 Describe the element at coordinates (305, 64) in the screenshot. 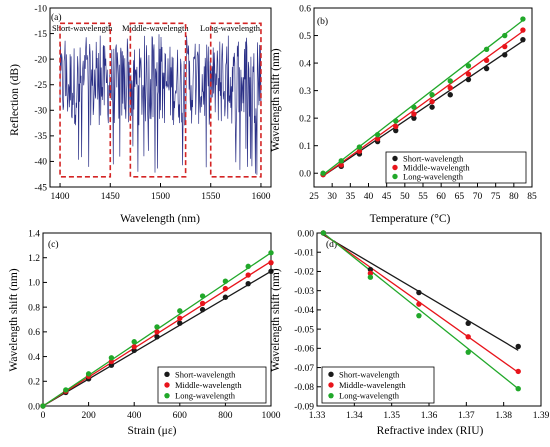

I see `panel-b-ytick-label: 0.4` at that location.